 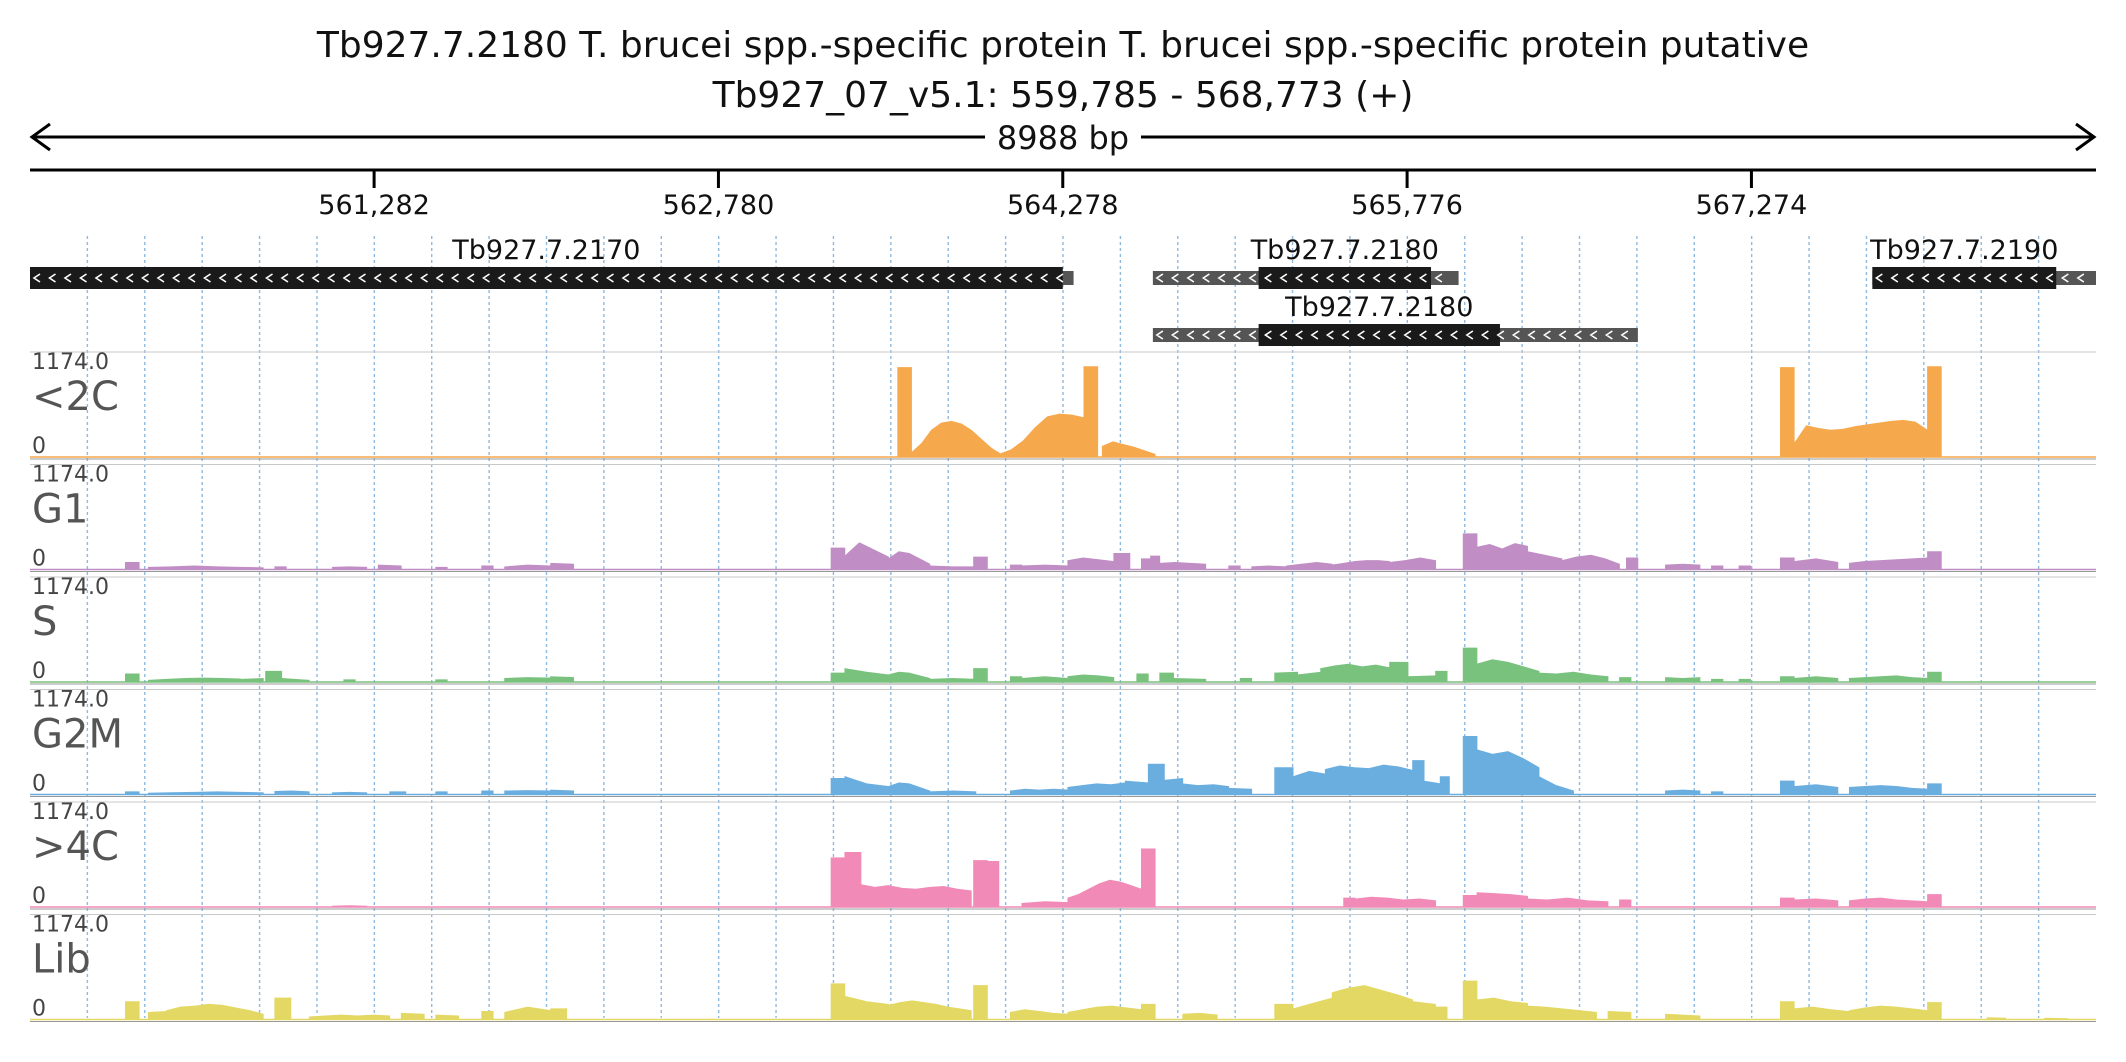 What do you see at coordinates (2086, 137) in the screenshot?
I see `span-arrow-right-icon` at bounding box center [2086, 137].